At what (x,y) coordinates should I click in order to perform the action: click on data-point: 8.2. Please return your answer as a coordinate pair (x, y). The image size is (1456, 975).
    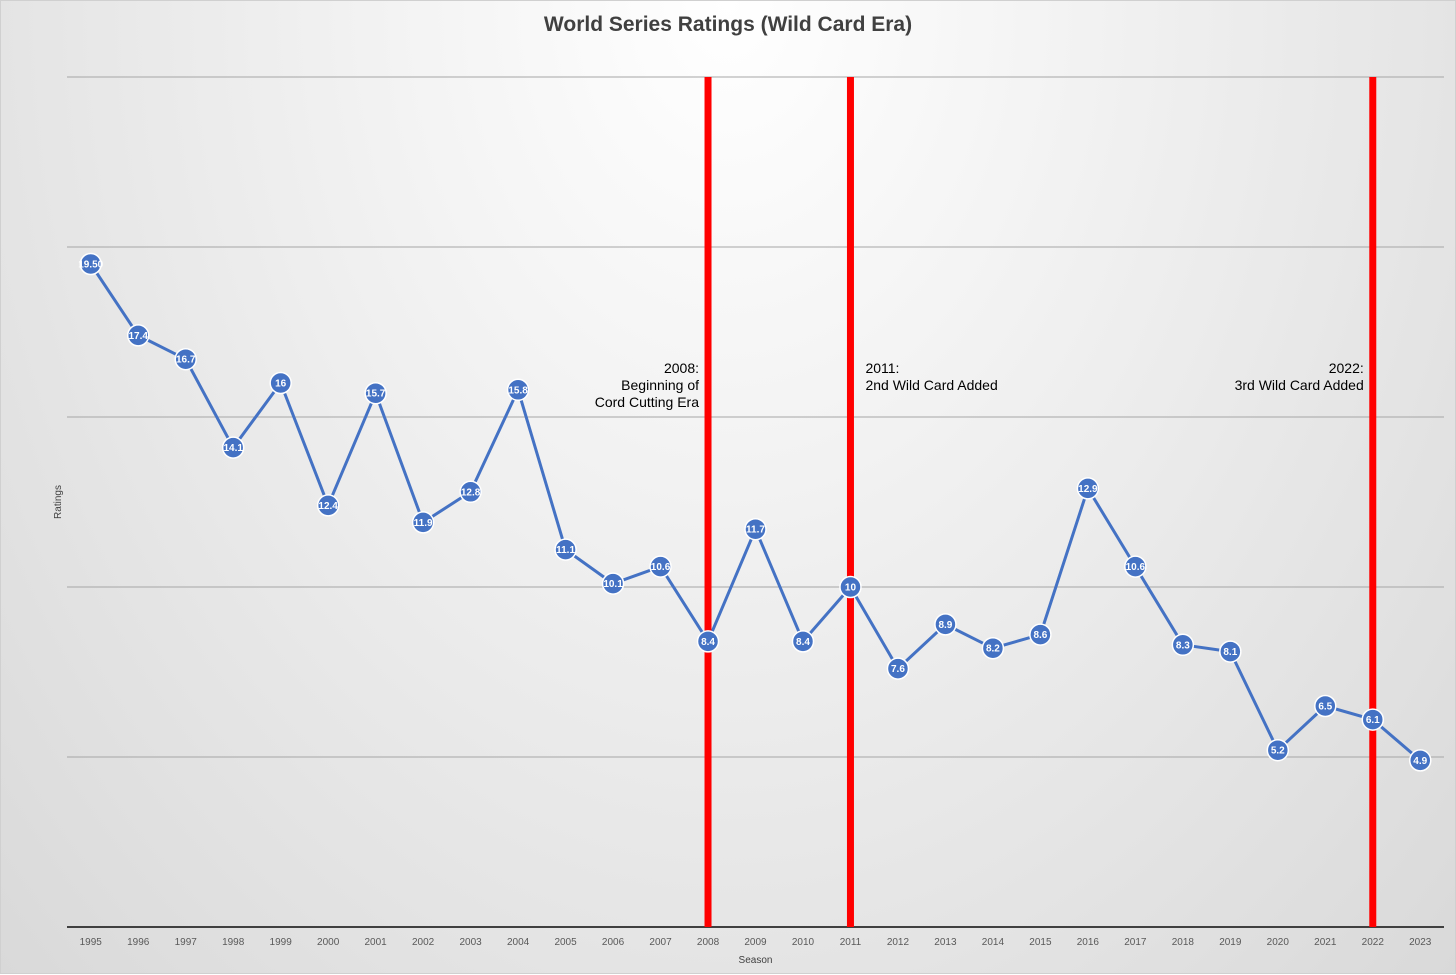
    Looking at the image, I should click on (993, 648).